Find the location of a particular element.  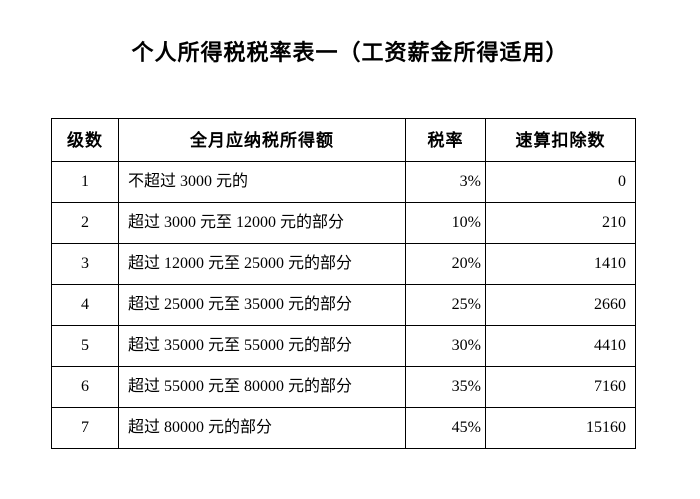

header-level: 级数 is located at coordinates (85, 140).